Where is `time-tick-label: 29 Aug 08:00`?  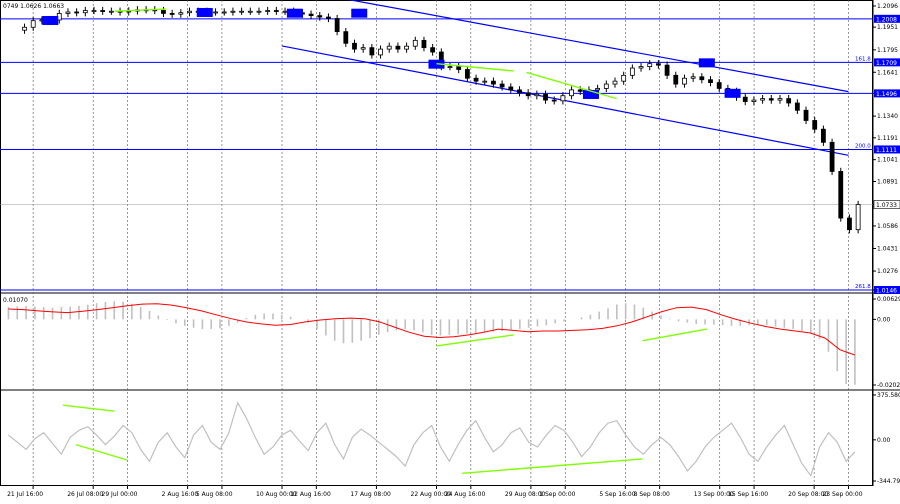
time-tick-label: 29 Aug 08:00 is located at coordinates (525, 494).